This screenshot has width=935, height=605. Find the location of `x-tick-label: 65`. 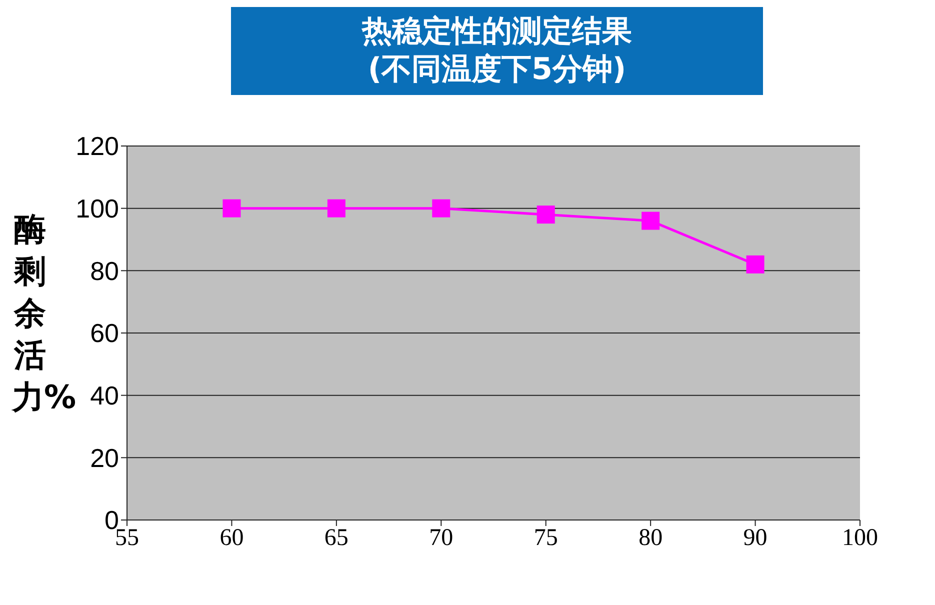

x-tick-label: 65 is located at coordinates (336, 538).